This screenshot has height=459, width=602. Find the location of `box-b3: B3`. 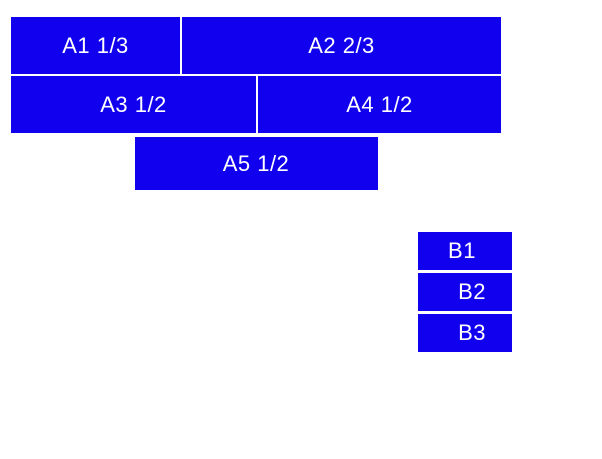

box-b3: B3 is located at coordinates (465, 333).